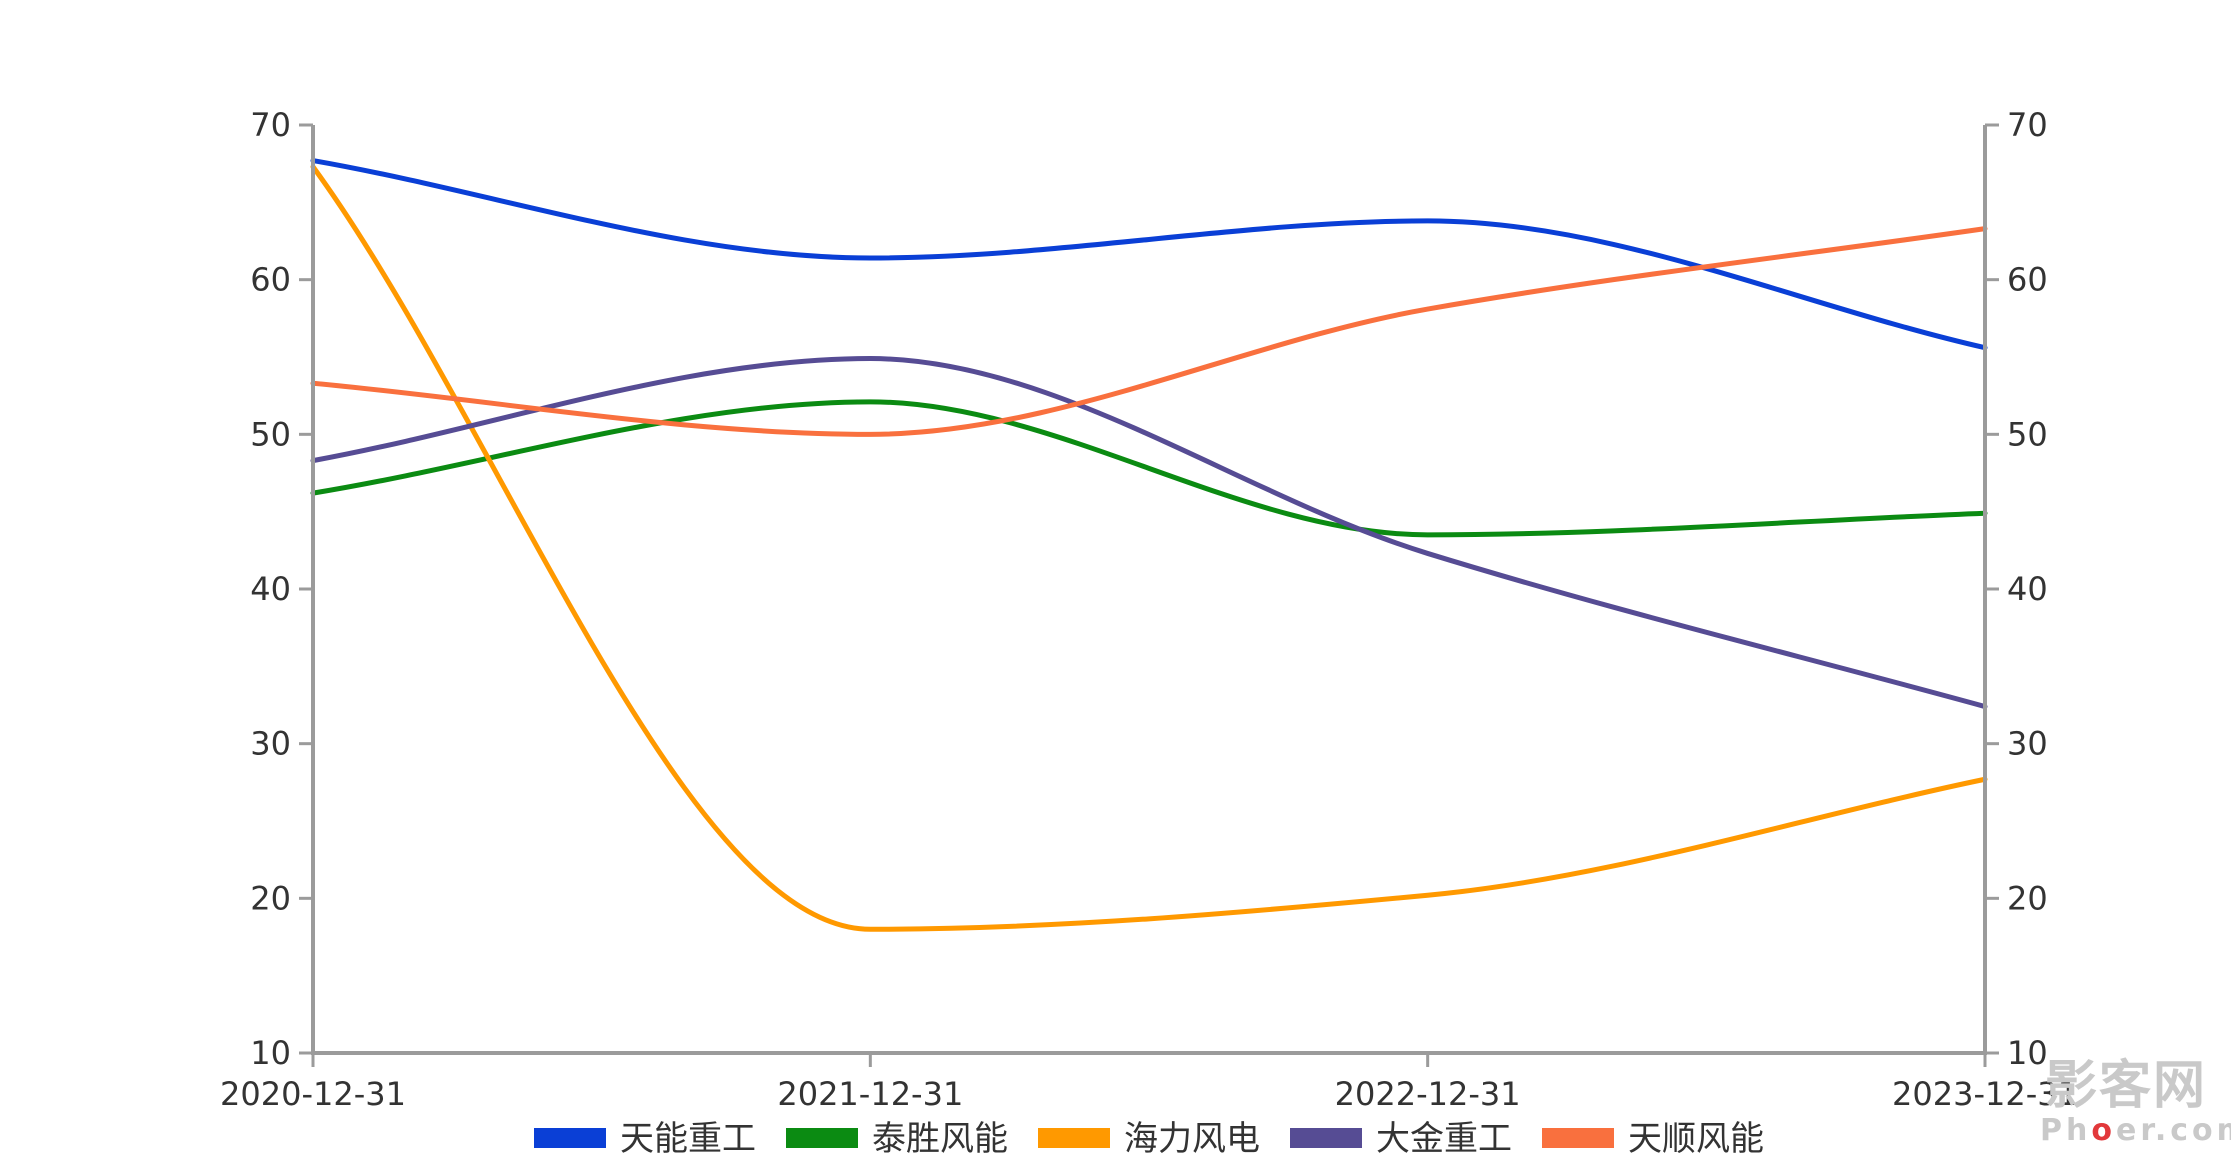 This screenshot has width=2231, height=1175. I want to click on y-tick-label-right-20: 20, so click(2027, 898).